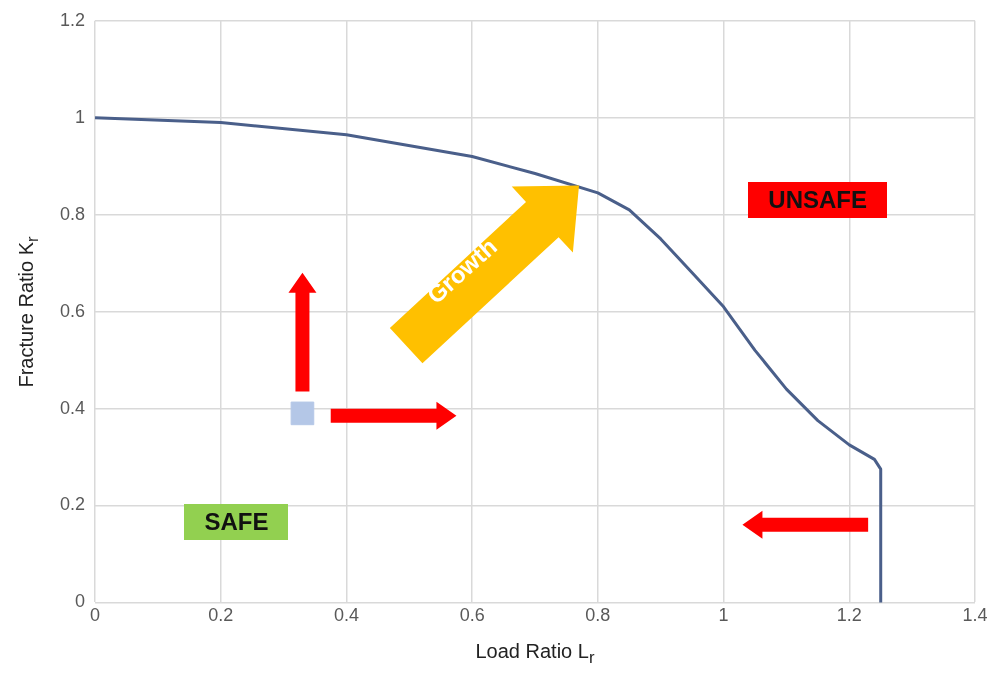  What do you see at coordinates (598, 615) in the screenshot?
I see `x-tick-label: 0.8` at bounding box center [598, 615].